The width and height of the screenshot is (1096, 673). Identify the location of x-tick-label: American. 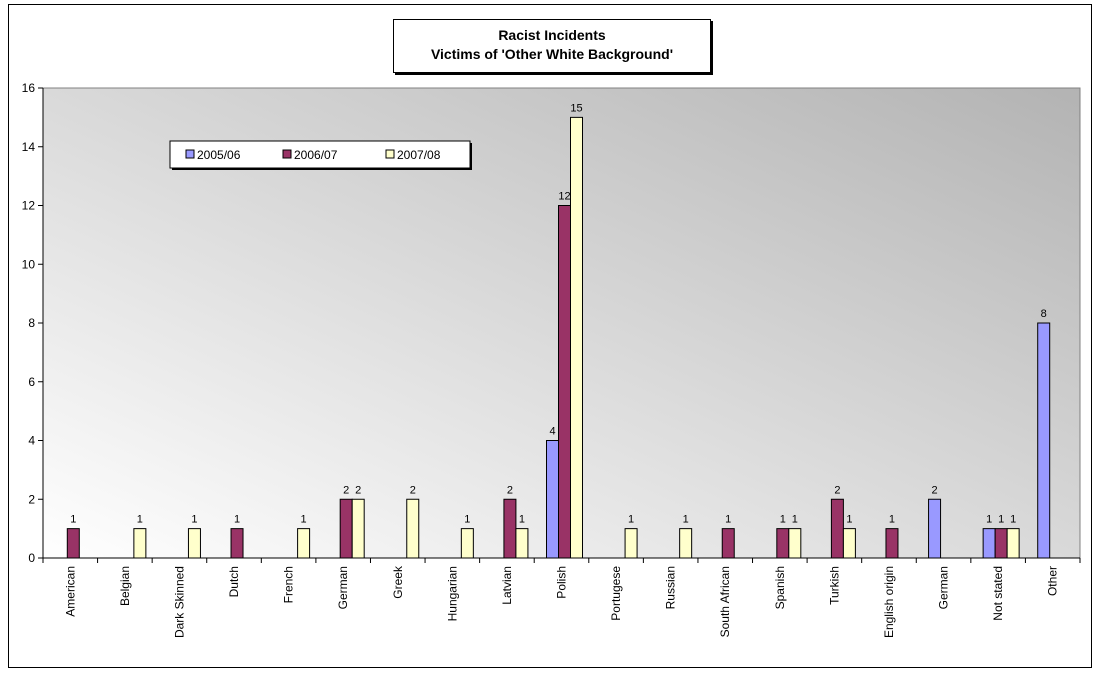
(70, 591).